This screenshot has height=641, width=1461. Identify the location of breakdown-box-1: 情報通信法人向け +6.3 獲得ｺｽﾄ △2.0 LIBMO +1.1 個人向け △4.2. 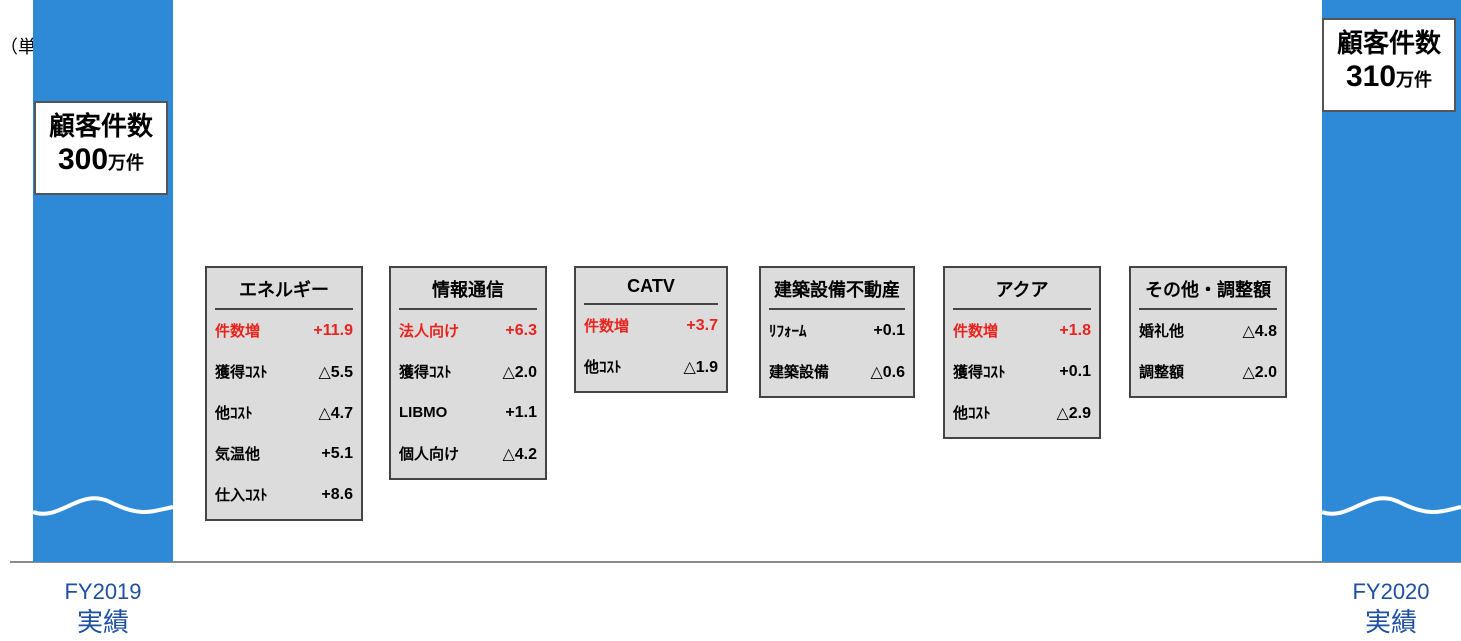
(468, 373).